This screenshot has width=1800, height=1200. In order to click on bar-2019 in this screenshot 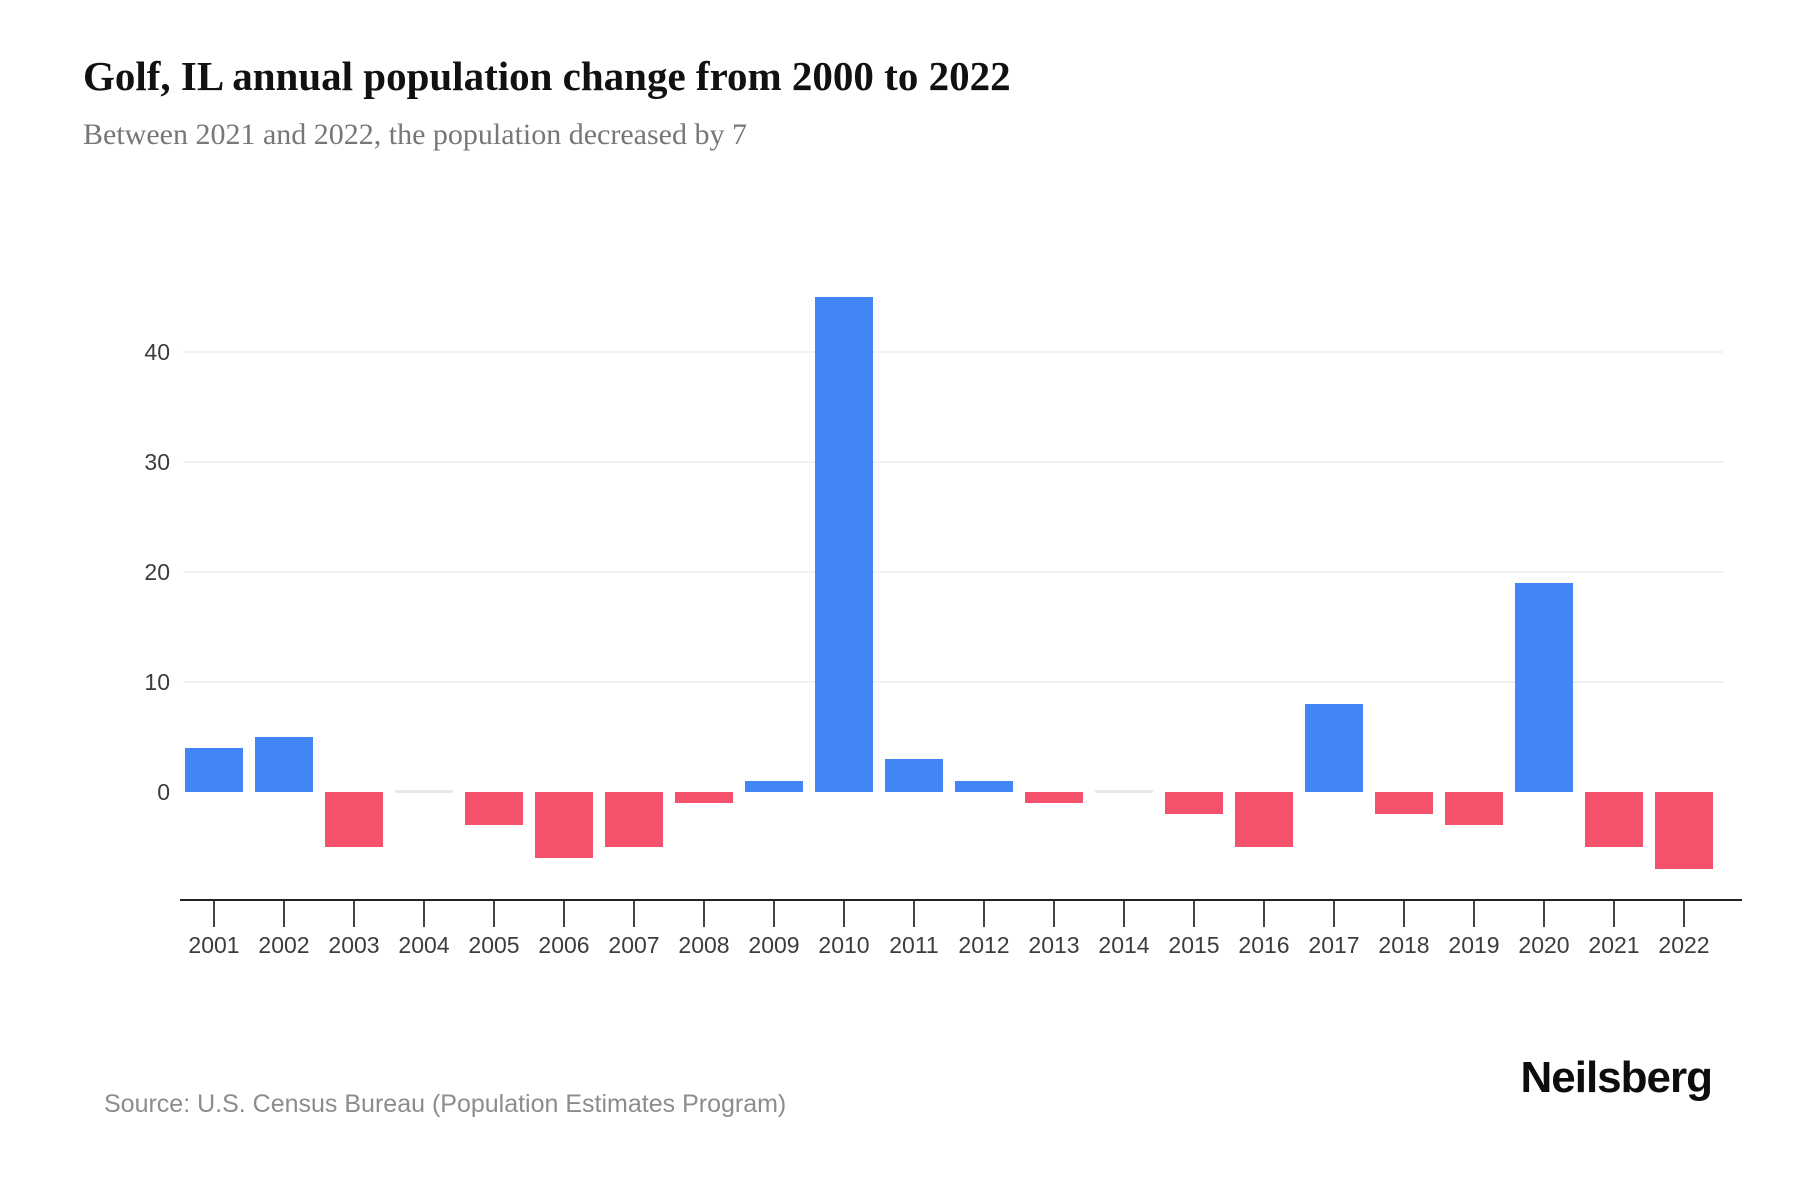, I will do `click(1474, 808)`.